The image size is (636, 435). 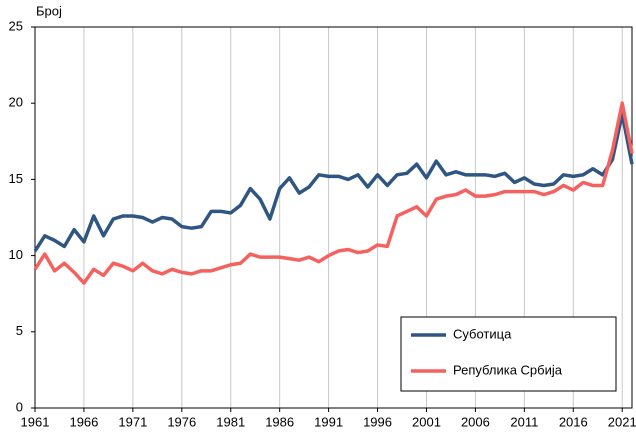 What do you see at coordinates (16, 25) in the screenshot?
I see `y-tick-label: 25` at bounding box center [16, 25].